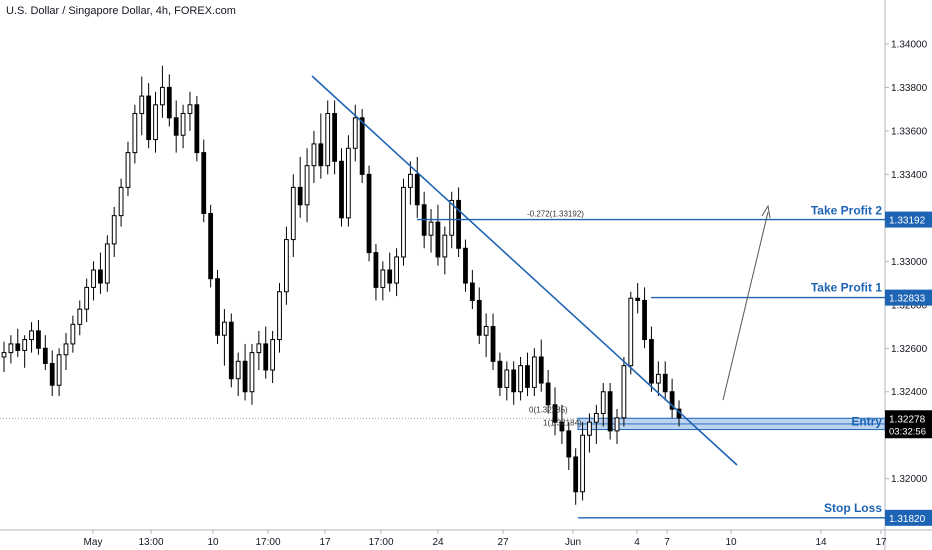  I want to click on projection-arrowhead, so click(766, 211).